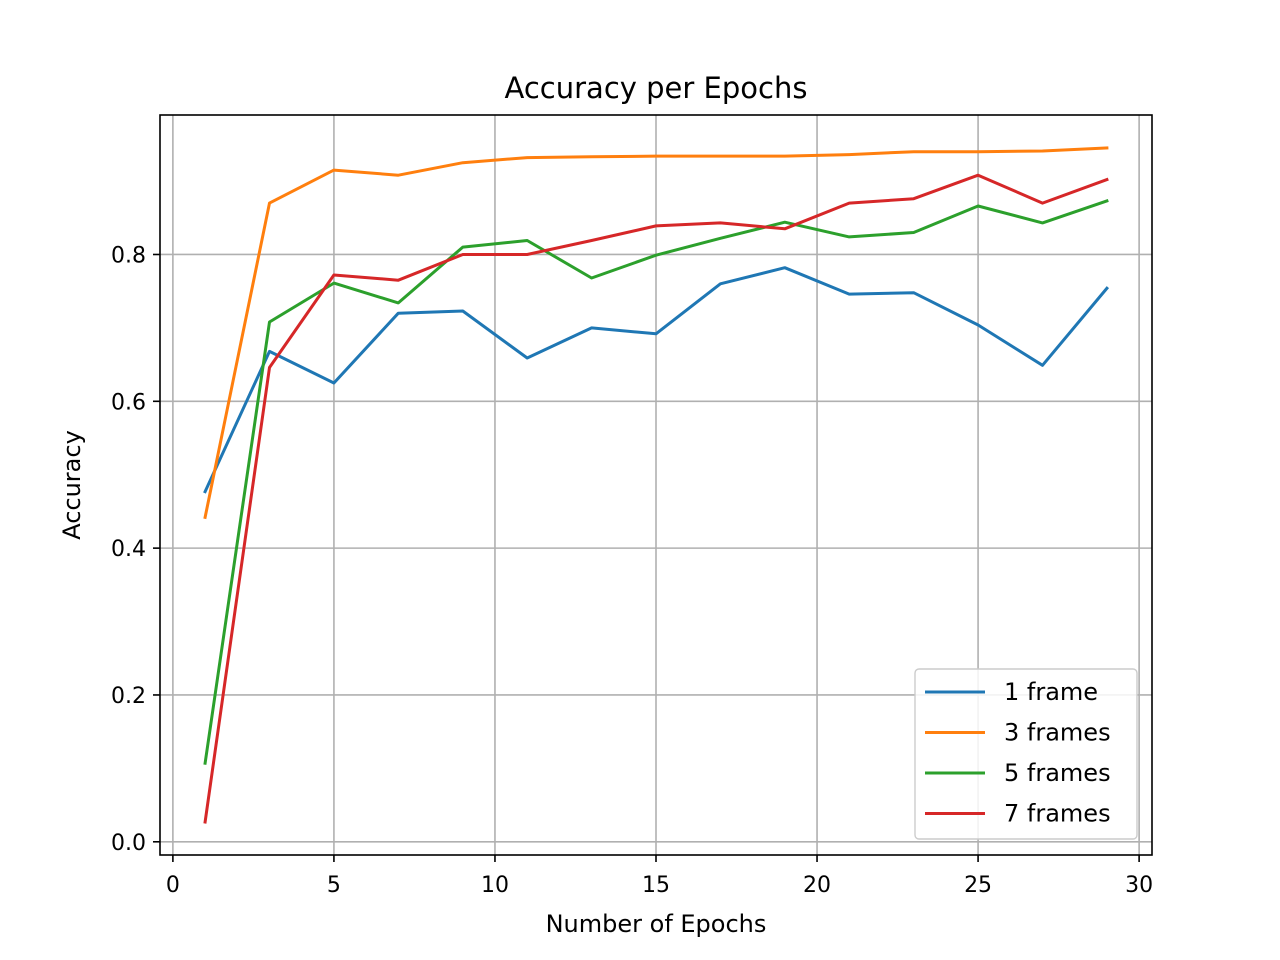 The width and height of the screenshot is (1280, 960). What do you see at coordinates (1051, 692) in the screenshot?
I see `legend-label: 1 frame` at bounding box center [1051, 692].